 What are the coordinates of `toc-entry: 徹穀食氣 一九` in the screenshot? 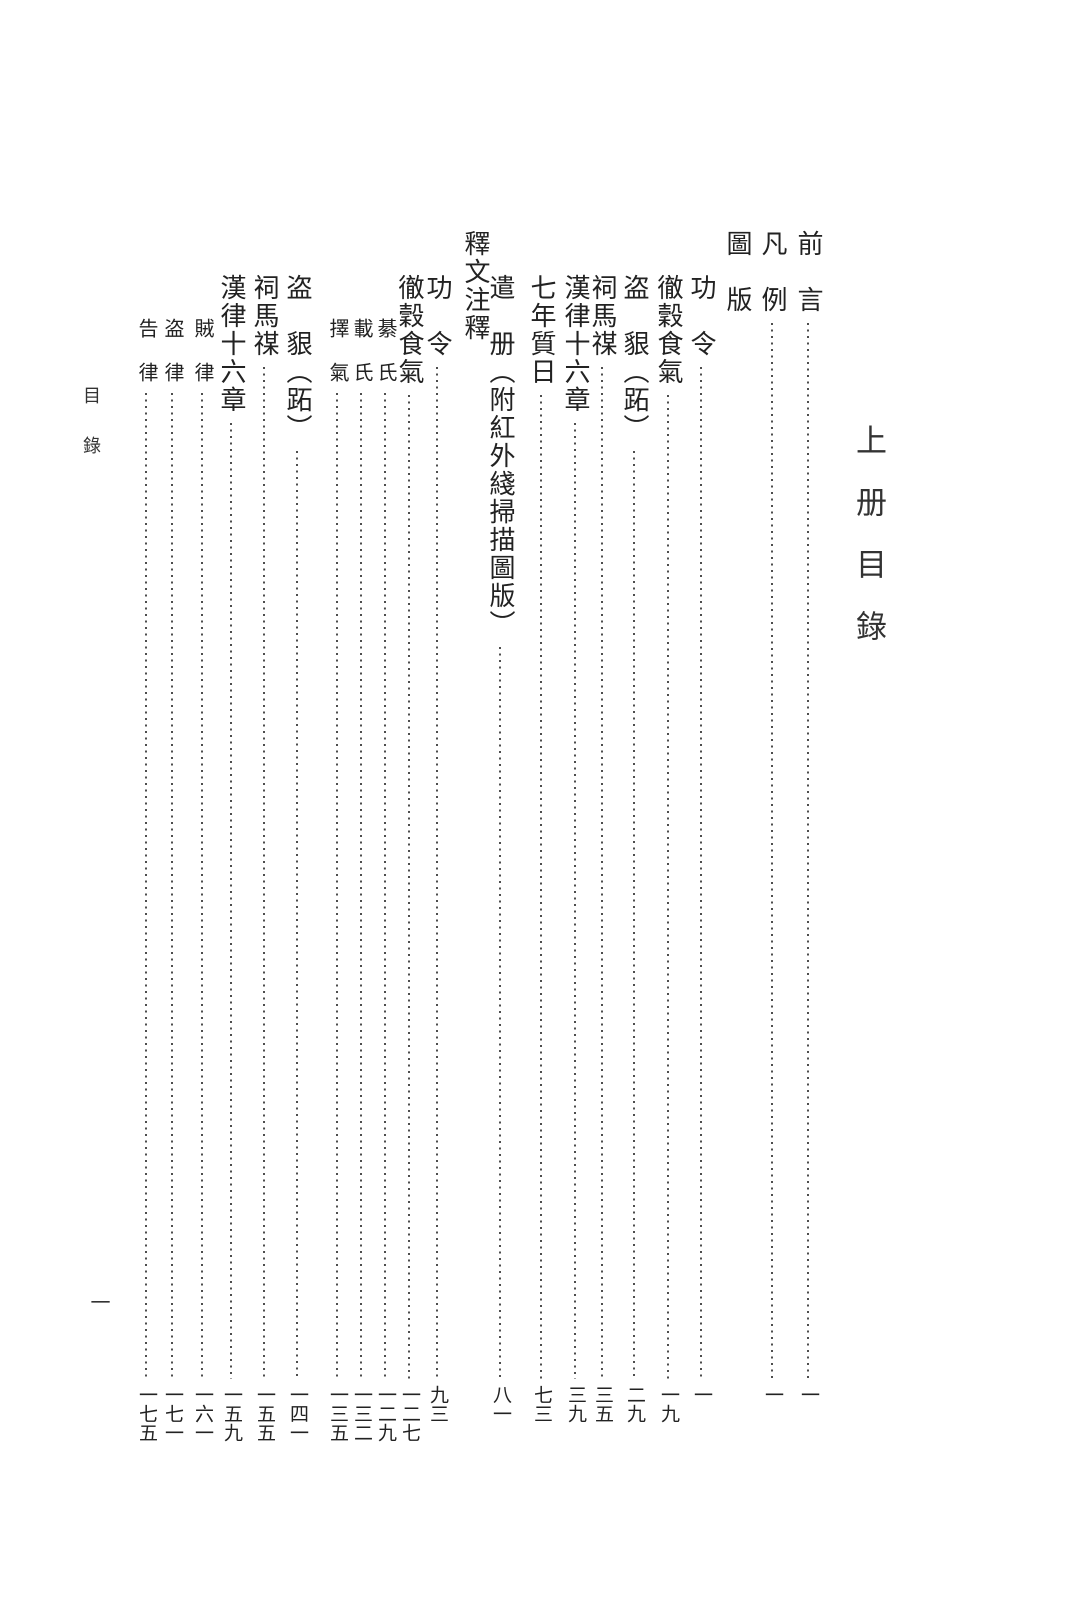 It's located at (668, 837).